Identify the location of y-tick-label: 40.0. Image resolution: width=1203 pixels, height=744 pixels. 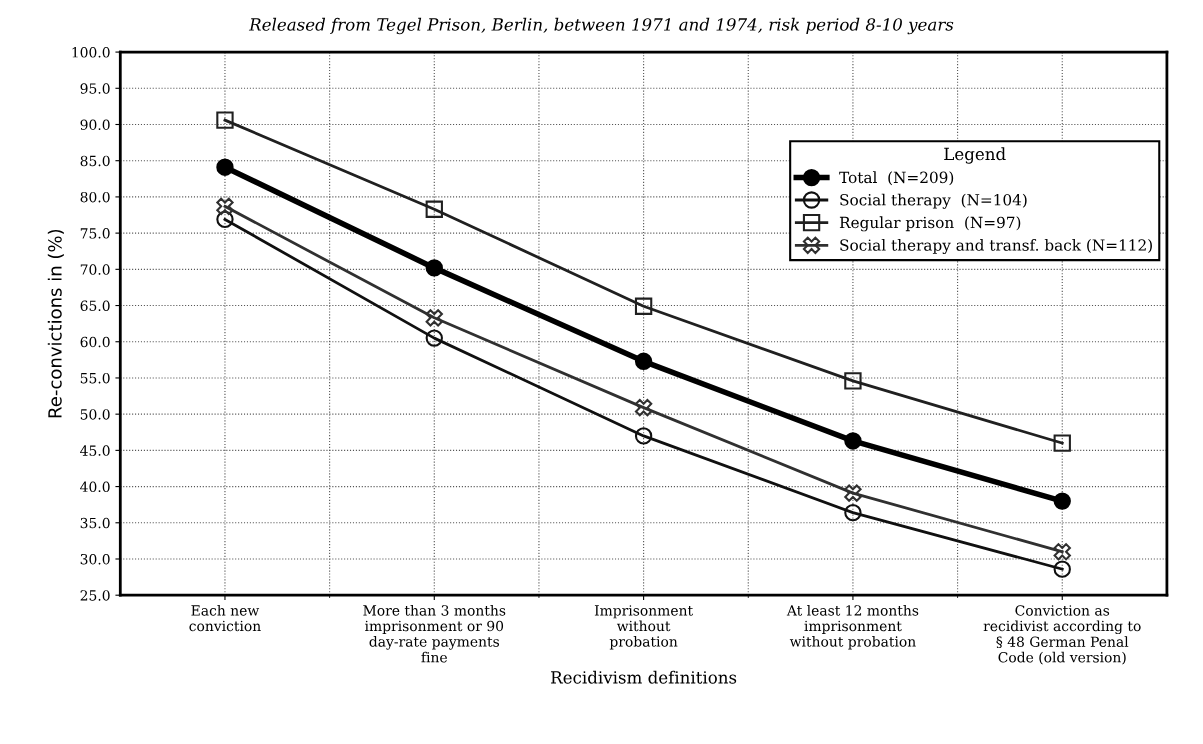
(95, 487).